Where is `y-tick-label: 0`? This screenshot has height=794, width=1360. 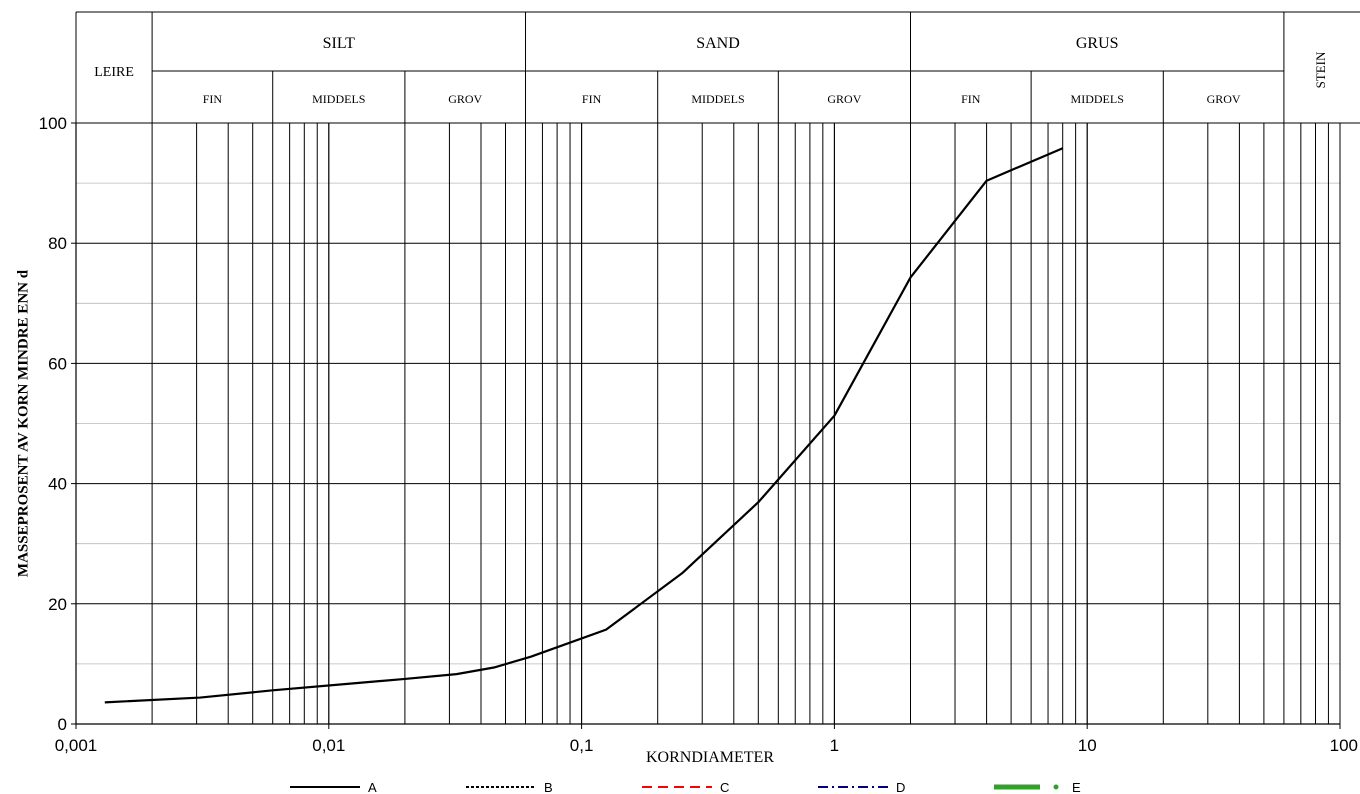
y-tick-label: 0 is located at coordinates (62, 724).